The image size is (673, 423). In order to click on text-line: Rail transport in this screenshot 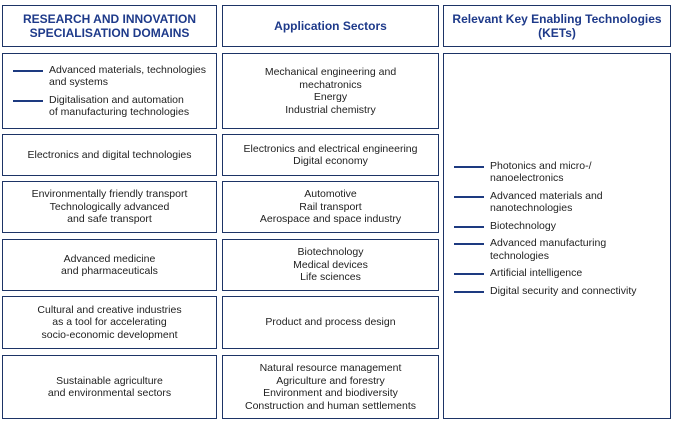, I will do `click(330, 206)`.